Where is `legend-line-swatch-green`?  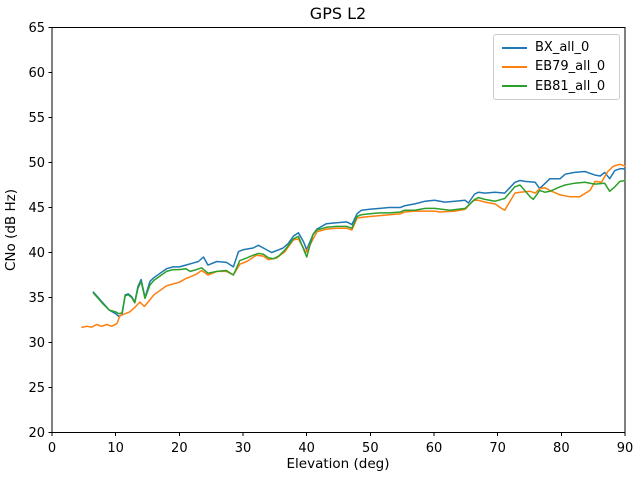 legend-line-swatch-green is located at coordinates (514, 86).